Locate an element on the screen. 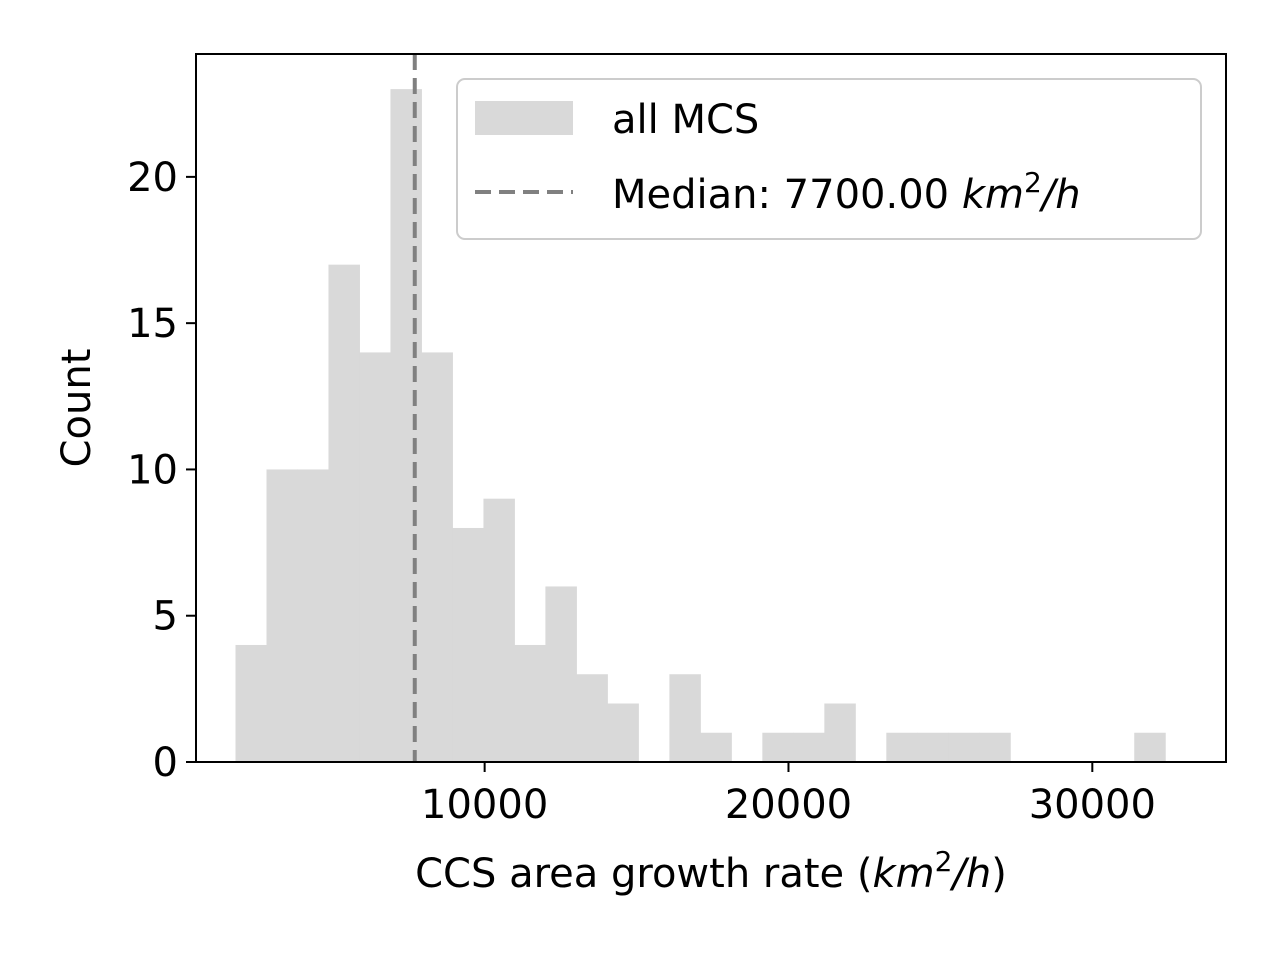  legend-median-unit-tail: /h is located at coordinates (1060, 195).